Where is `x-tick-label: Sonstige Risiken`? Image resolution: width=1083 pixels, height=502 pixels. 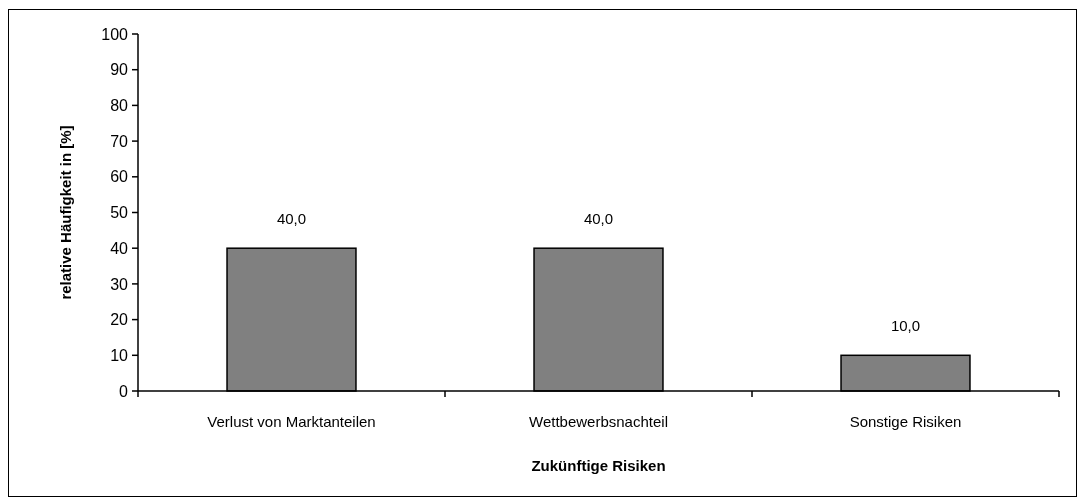 x-tick-label: Sonstige Risiken is located at coordinates (905, 421).